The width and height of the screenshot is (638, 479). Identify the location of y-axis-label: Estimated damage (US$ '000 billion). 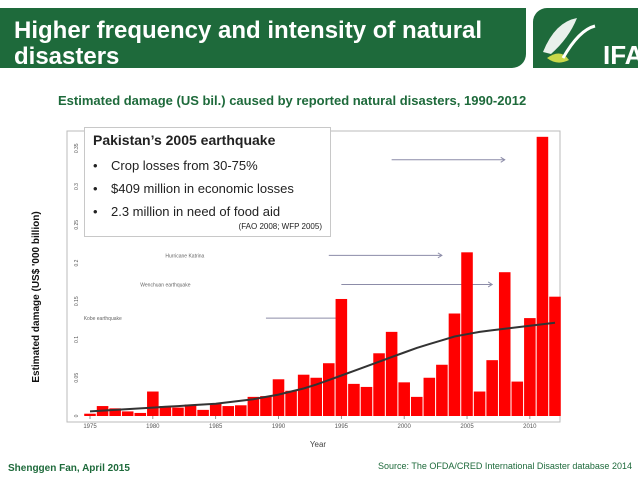
(36, 296).